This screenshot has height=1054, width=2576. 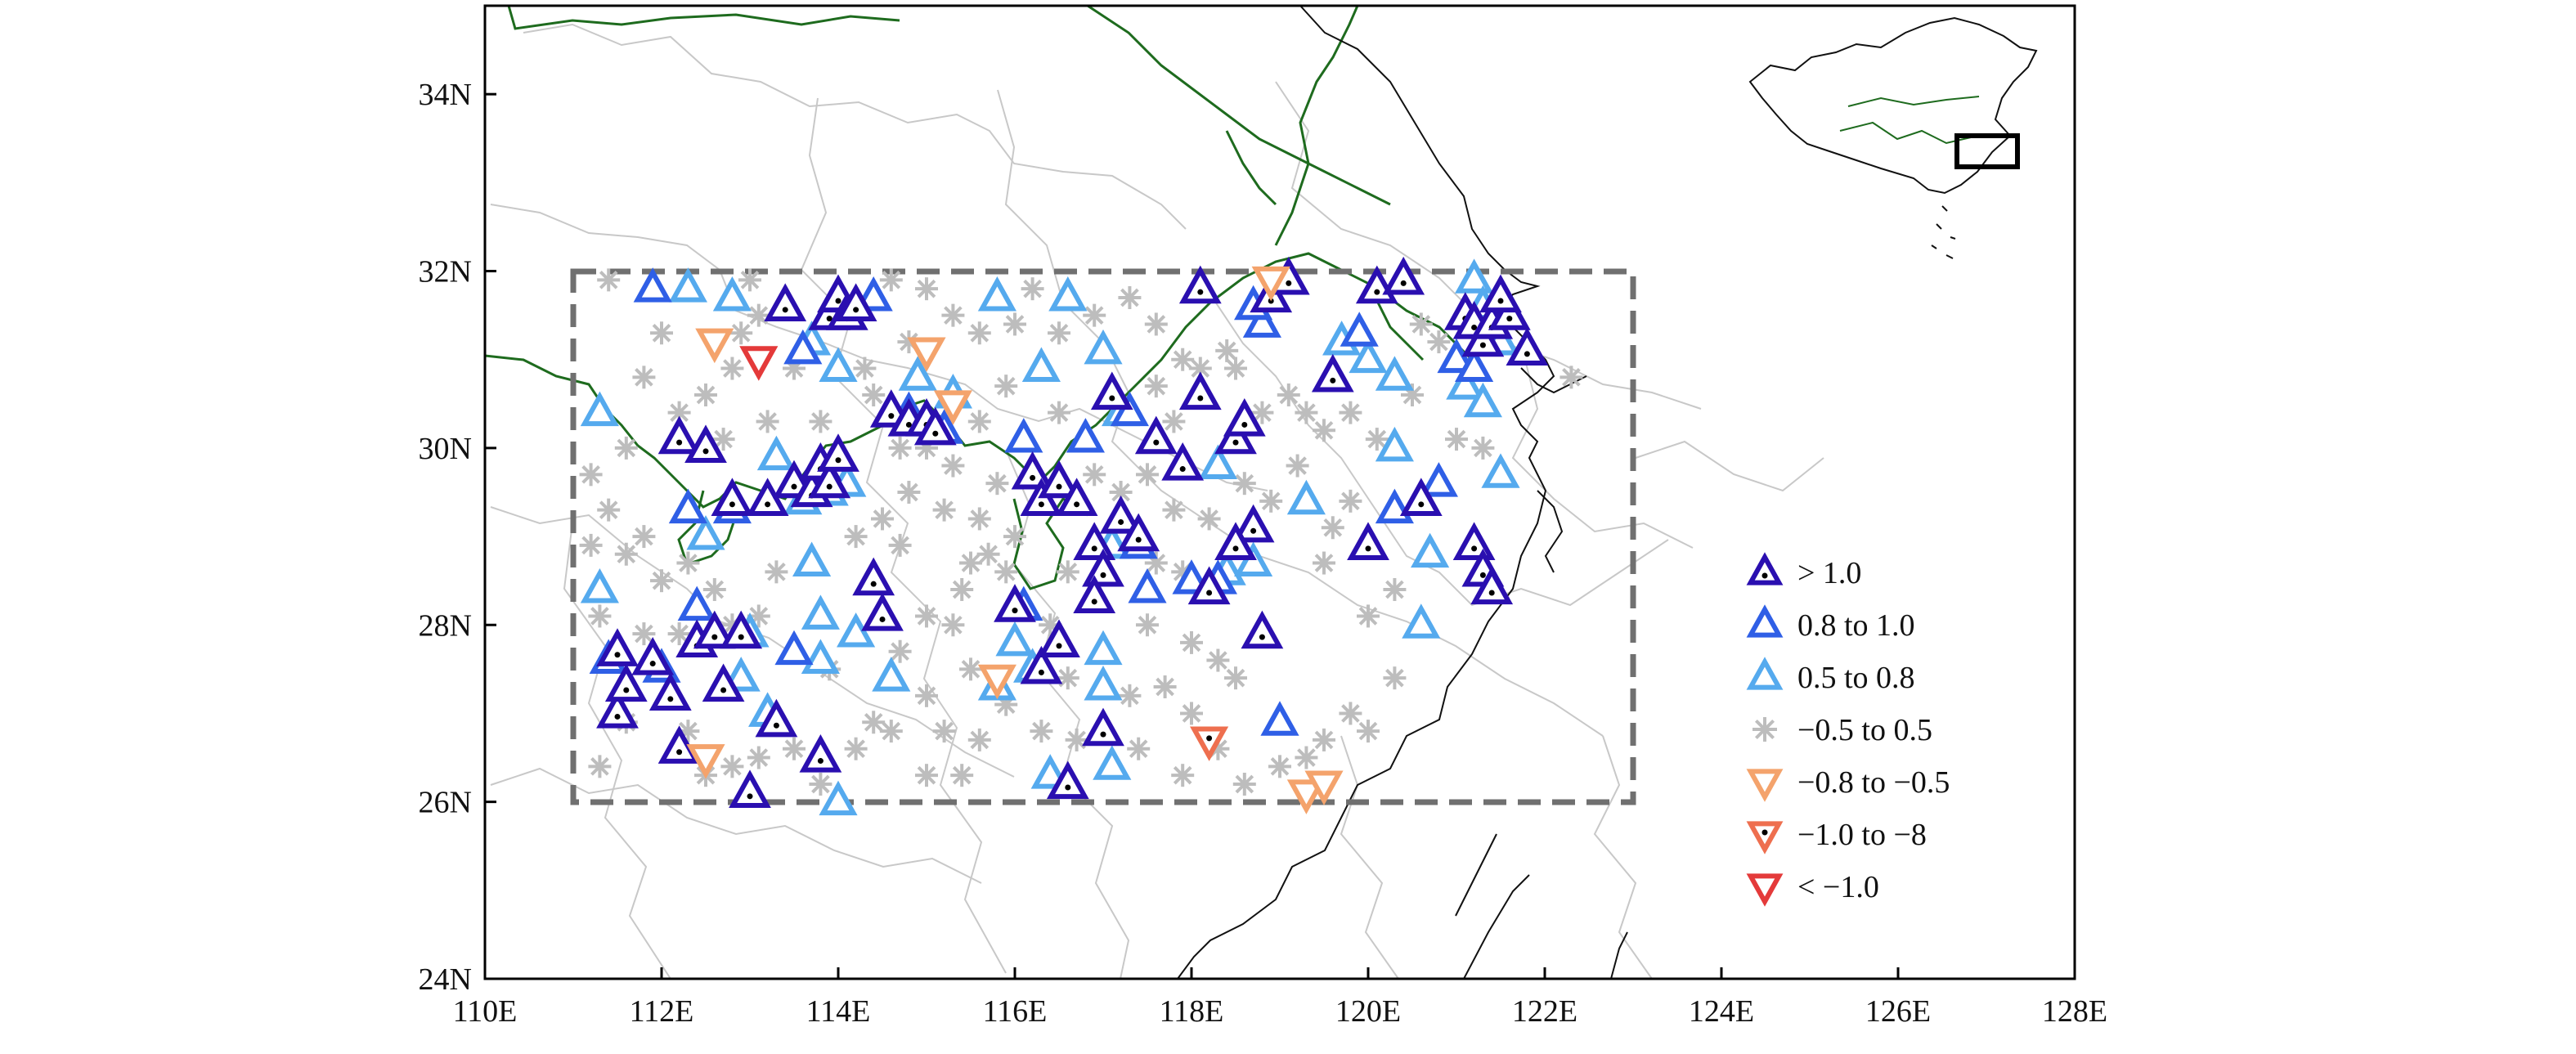 I want to click on legend-item-0: > 1.0, so click(x=1804, y=571).